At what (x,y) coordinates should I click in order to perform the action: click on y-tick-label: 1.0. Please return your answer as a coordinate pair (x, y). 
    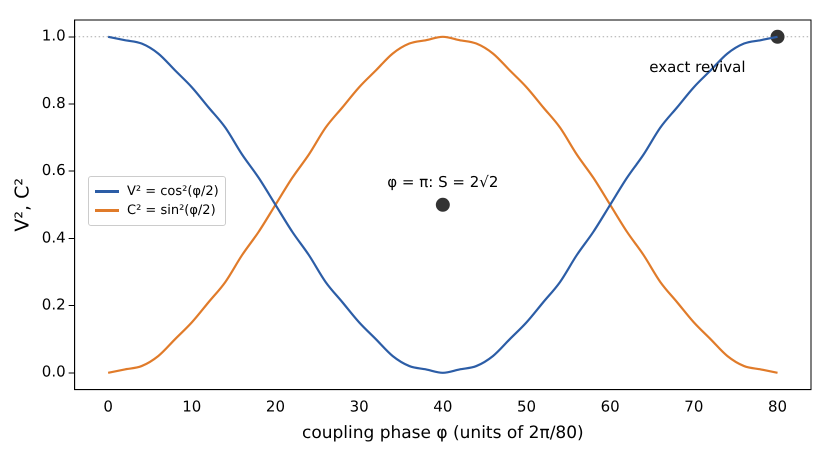
    Looking at the image, I should click on (54, 35).